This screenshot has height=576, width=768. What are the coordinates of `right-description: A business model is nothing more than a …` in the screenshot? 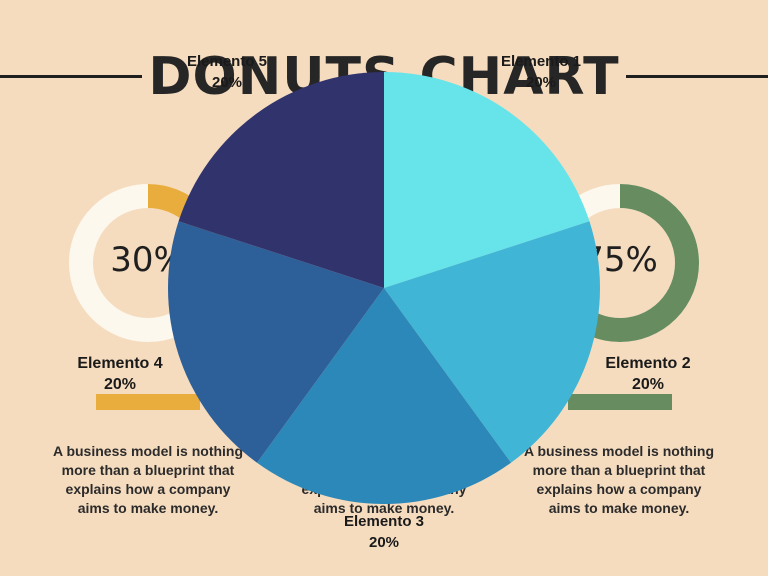 It's located at (619, 479).